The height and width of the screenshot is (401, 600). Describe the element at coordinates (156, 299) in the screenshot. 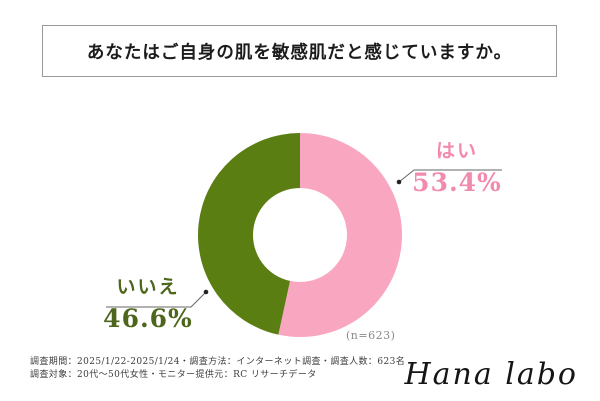

I see `leader-line-no` at that location.